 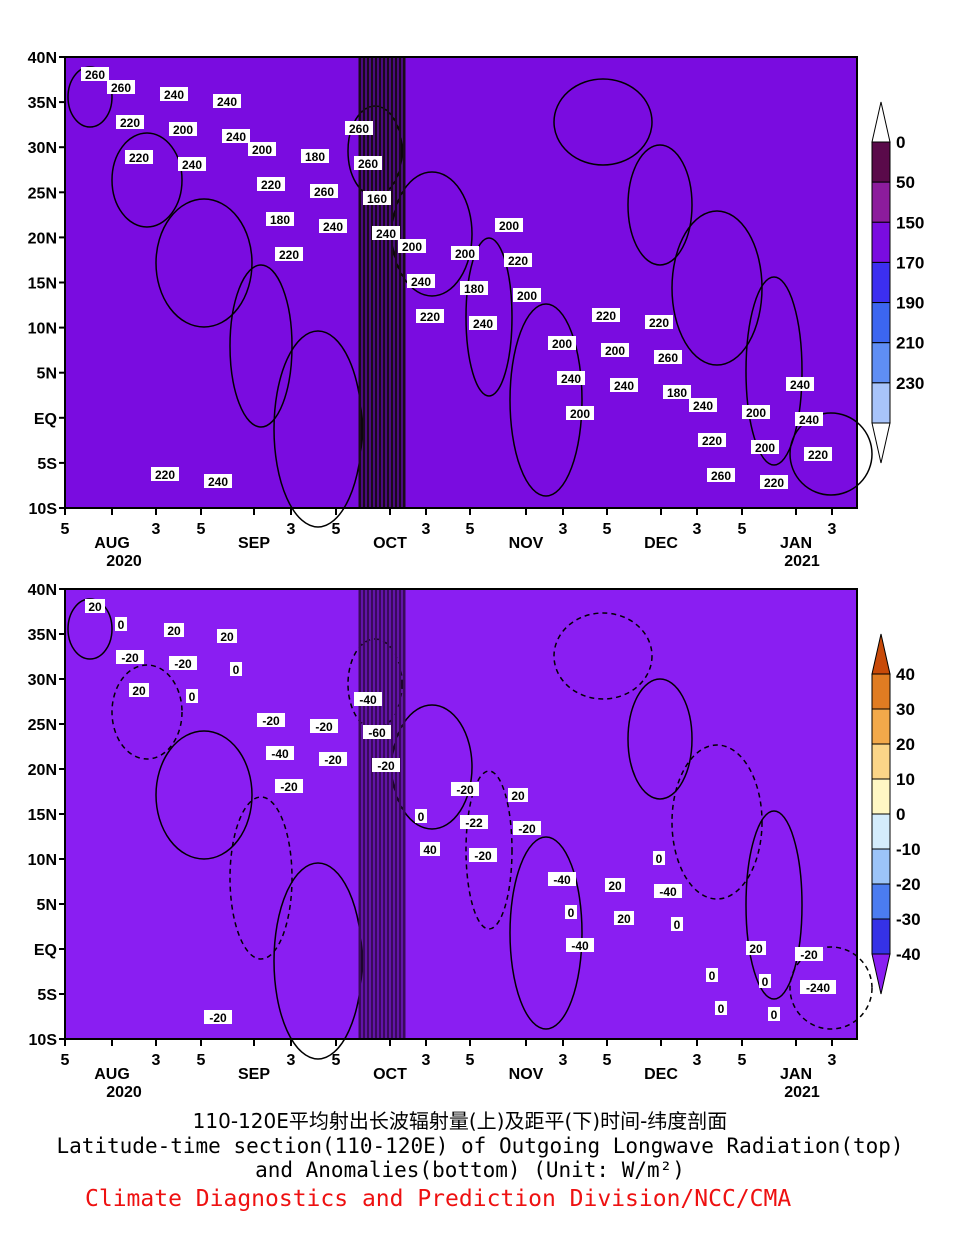 What do you see at coordinates (333, 227) in the screenshot?
I see `contour-label: 240` at bounding box center [333, 227].